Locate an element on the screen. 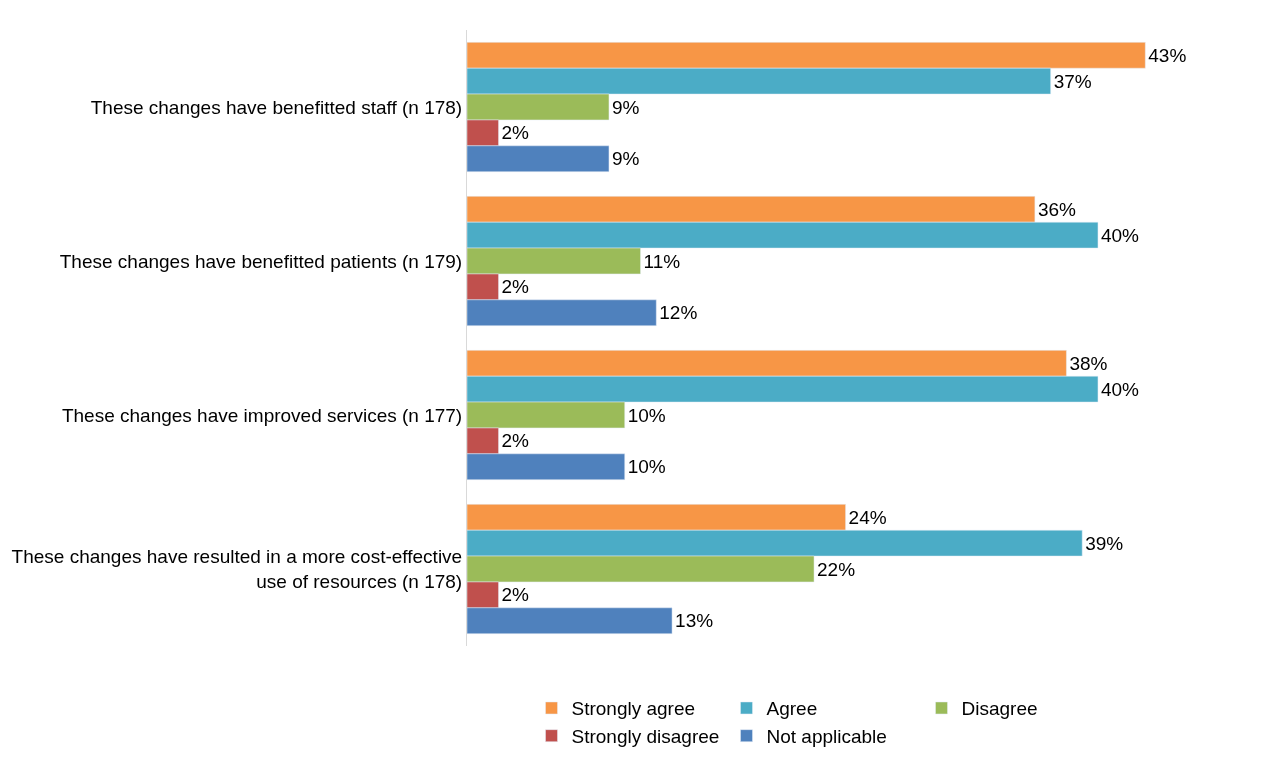 Image resolution: width=1261 pixels, height=767 pixels. y-tick-label: These changes have resulted in a more cost-effective use of resources (n 178) is located at coordinates (237, 569).